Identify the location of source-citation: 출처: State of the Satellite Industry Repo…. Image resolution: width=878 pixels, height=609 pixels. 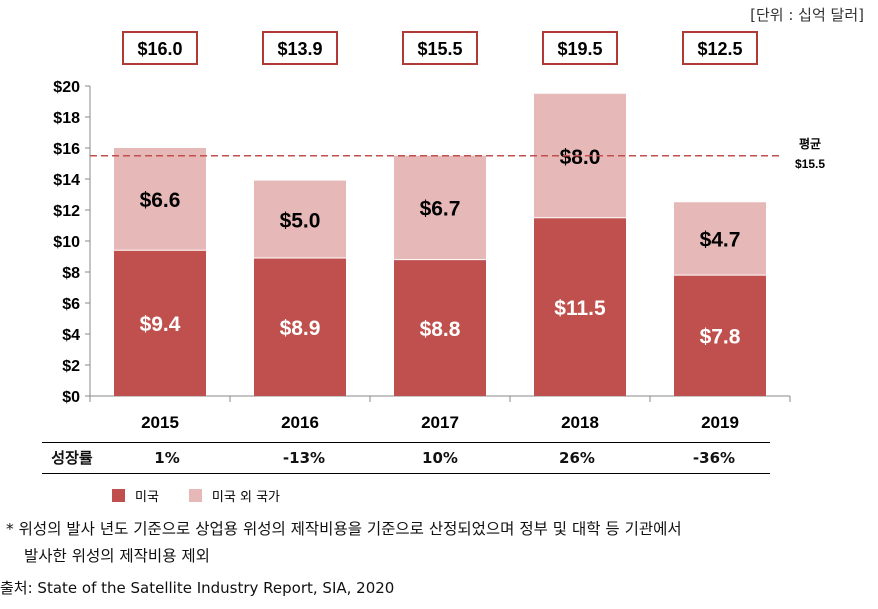
(197, 588).